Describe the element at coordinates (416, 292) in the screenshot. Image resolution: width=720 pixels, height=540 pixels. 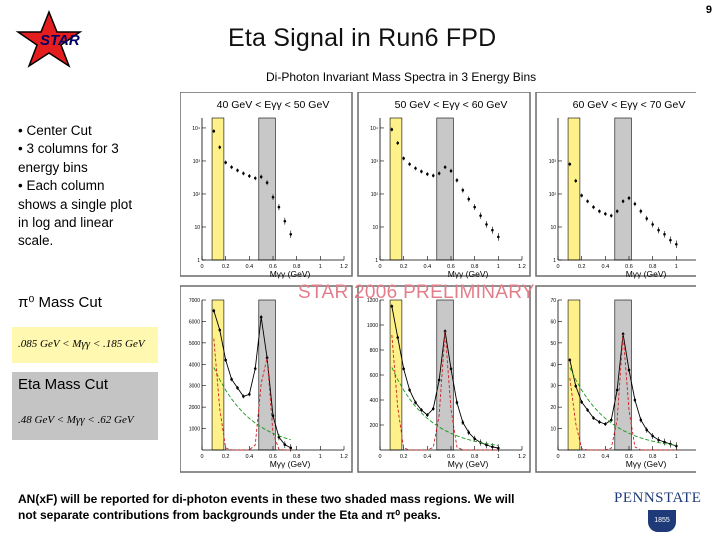
I see `preliminary-watermark: STAR 2006 PRELIMINARY` at that location.